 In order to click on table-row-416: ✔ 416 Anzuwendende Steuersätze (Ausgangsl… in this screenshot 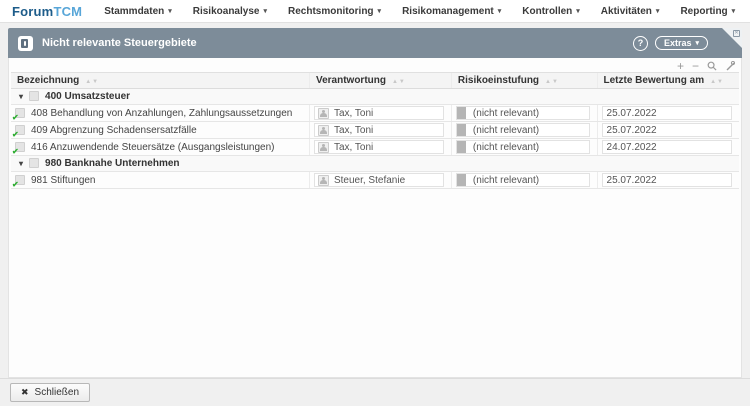, I will do `click(375, 147)`.